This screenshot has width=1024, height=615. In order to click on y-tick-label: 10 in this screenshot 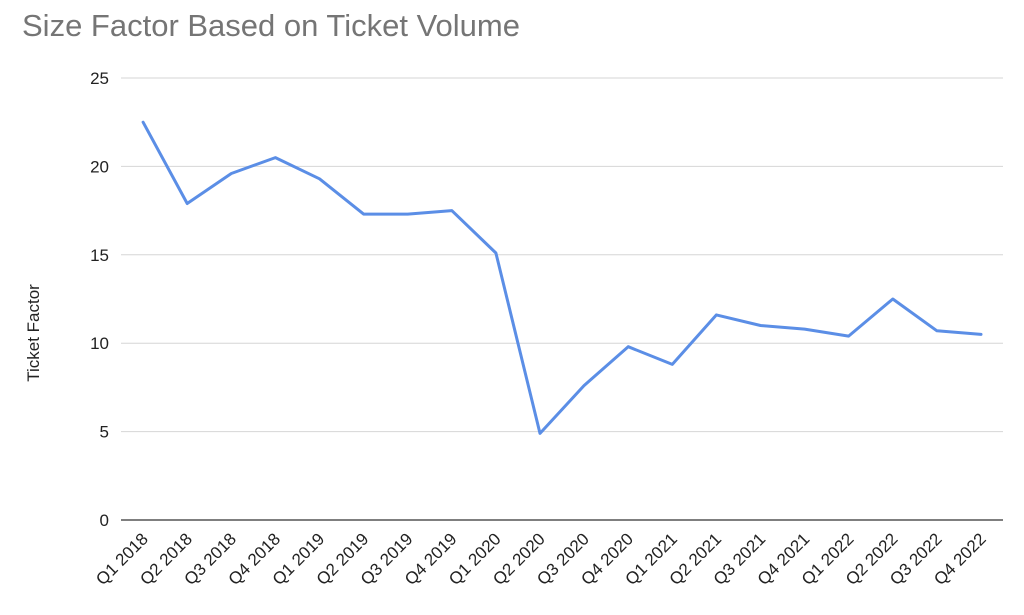, I will do `click(99, 343)`.